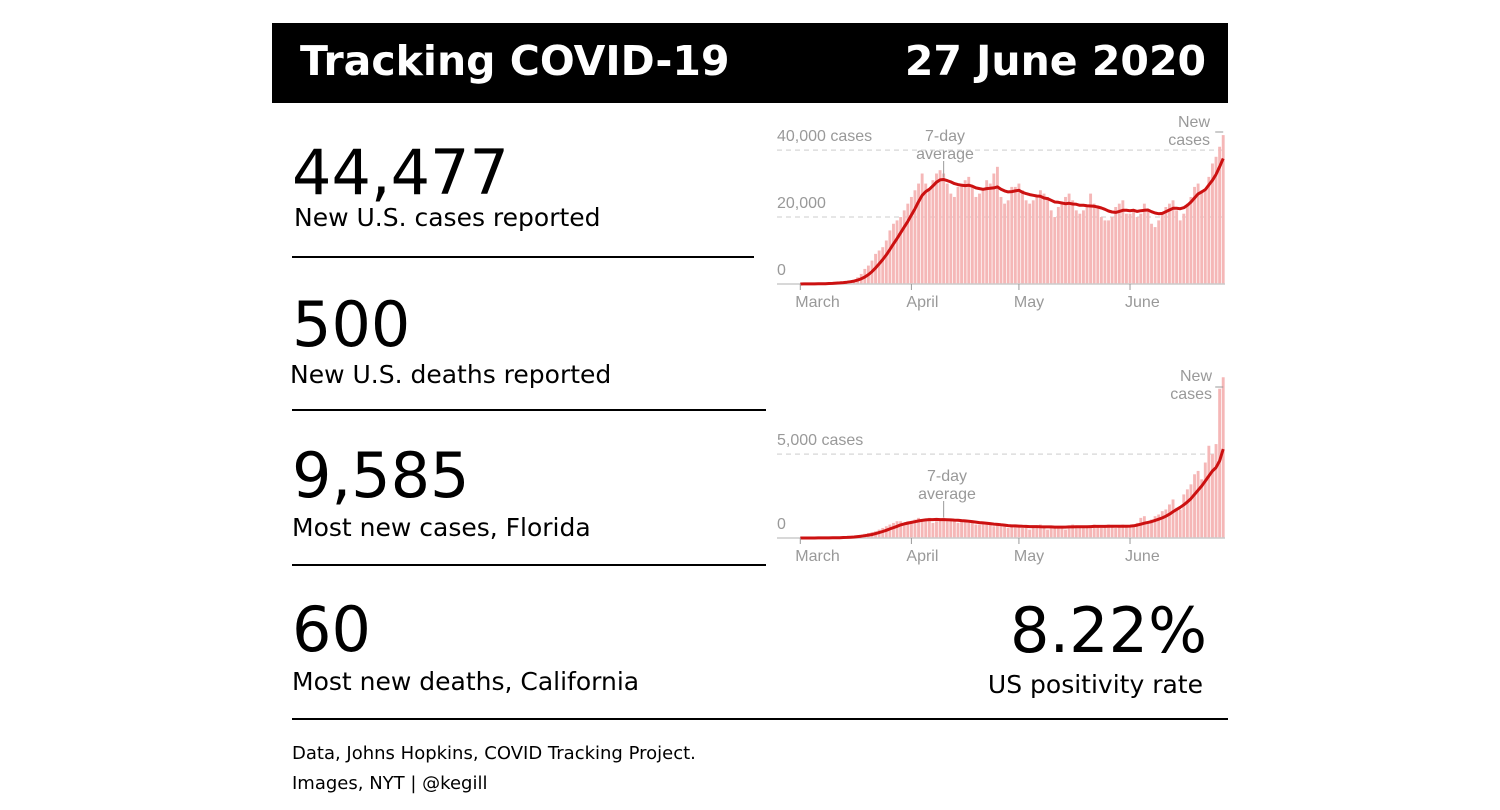 Image resolution: width=1500 pixels, height=810 pixels. I want to click on stat-label: Most new cases, Florida, so click(441, 527).